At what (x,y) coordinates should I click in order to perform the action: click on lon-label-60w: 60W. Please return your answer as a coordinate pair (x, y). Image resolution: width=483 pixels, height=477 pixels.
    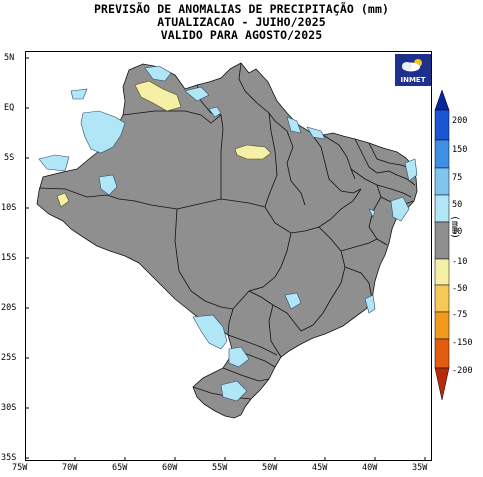
    Looking at the image, I should click on (170, 468).